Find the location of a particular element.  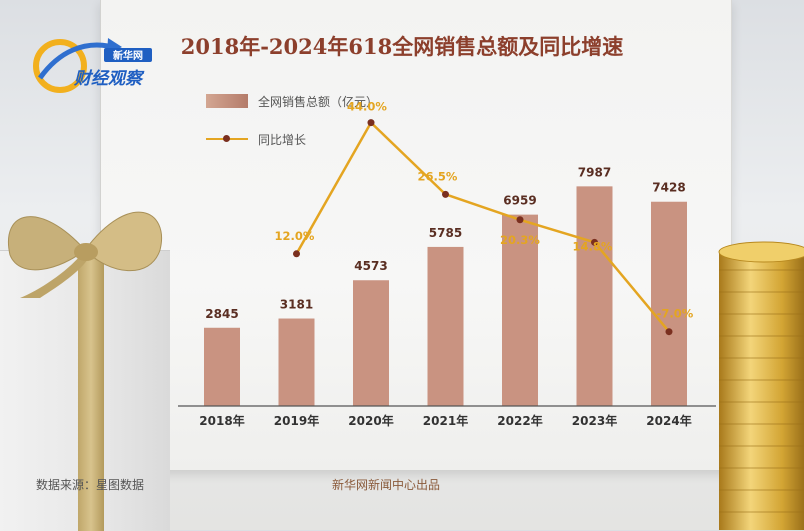

data-source: 数据来源：星图数据 is located at coordinates (90, 485).